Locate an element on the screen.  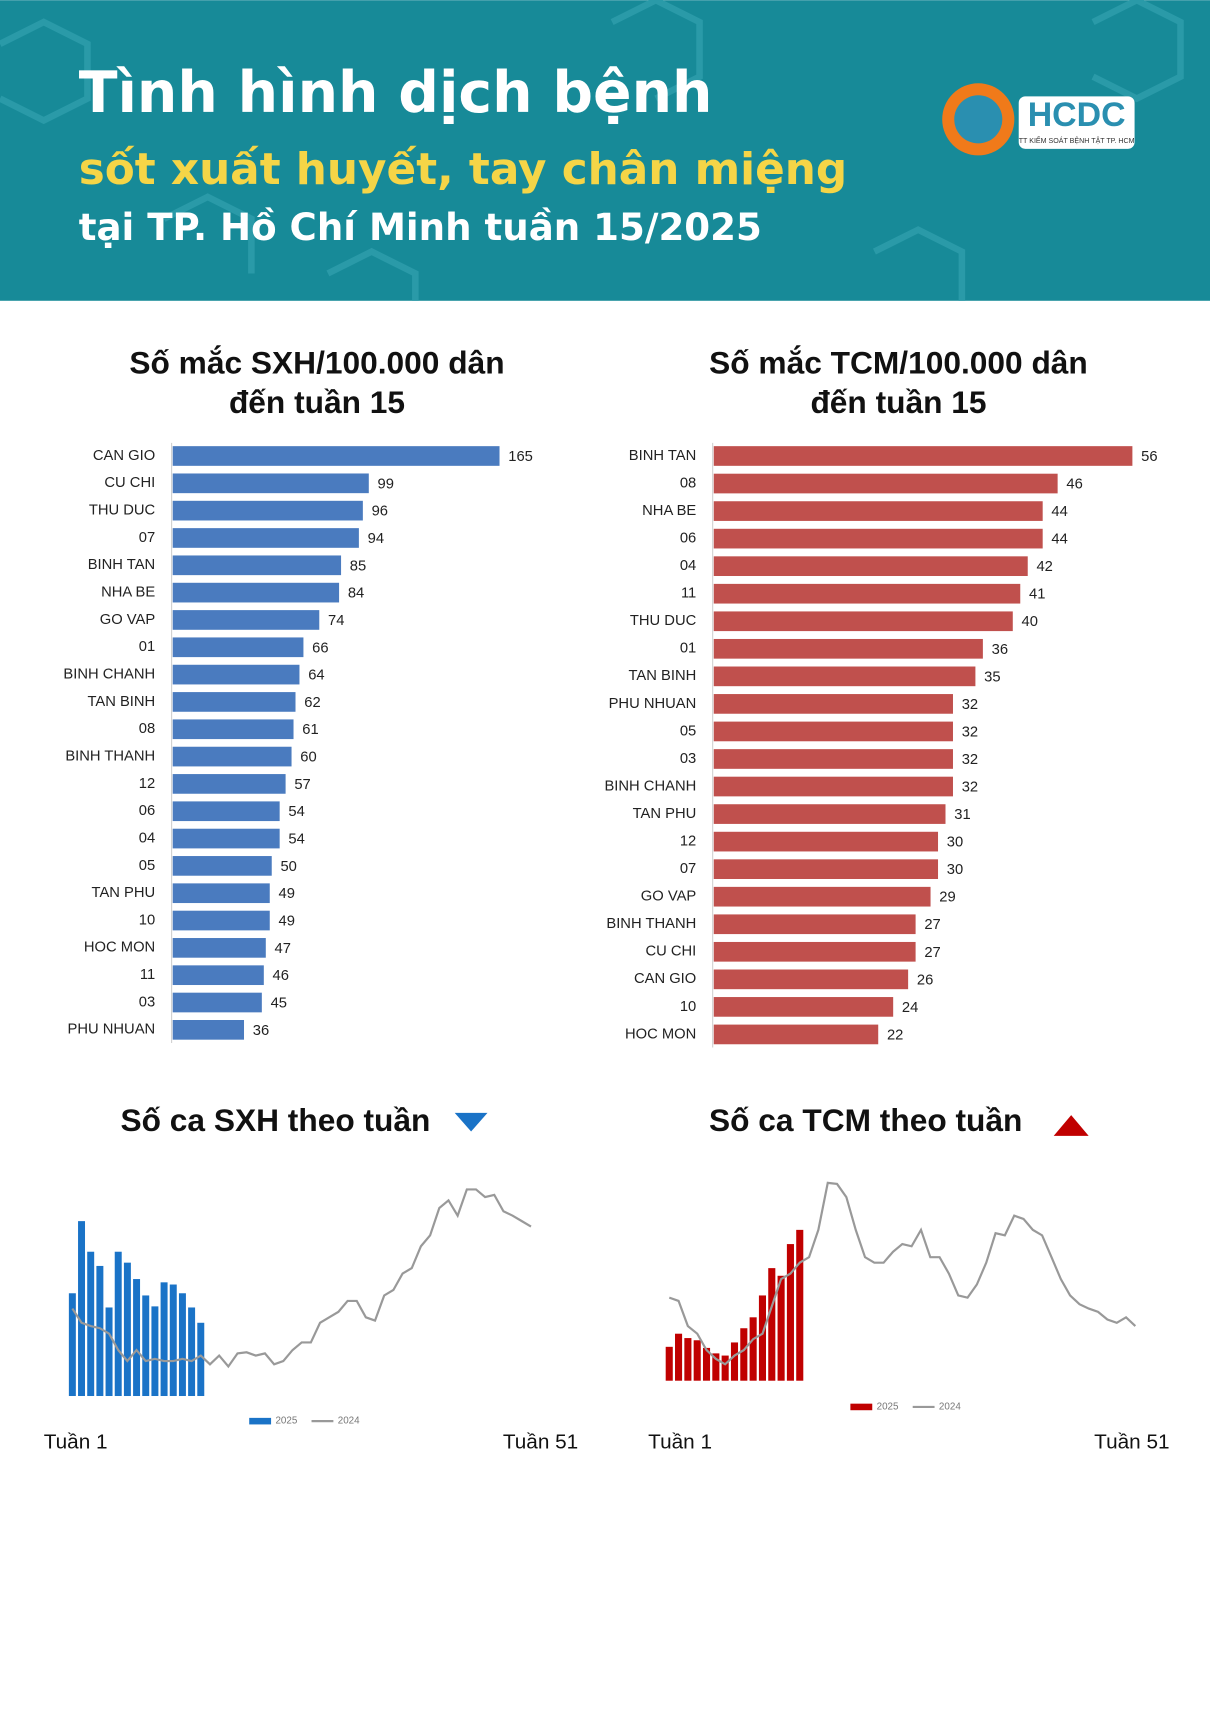
value-label: 35 is located at coordinates (992, 677).